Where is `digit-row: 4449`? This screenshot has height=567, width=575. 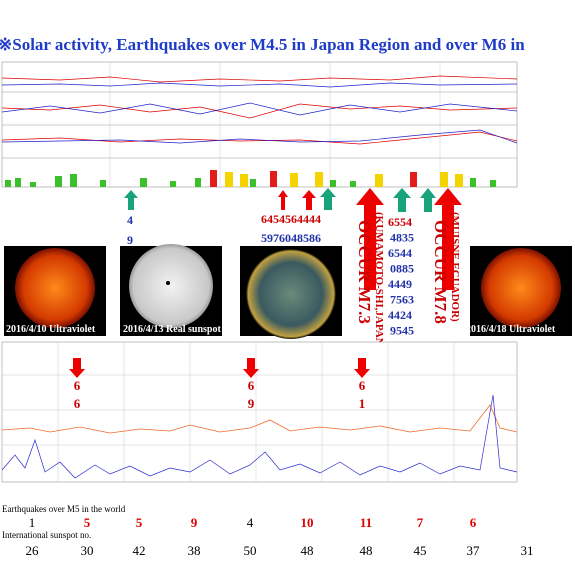
digit-row: 4449 is located at coordinates (400, 284).